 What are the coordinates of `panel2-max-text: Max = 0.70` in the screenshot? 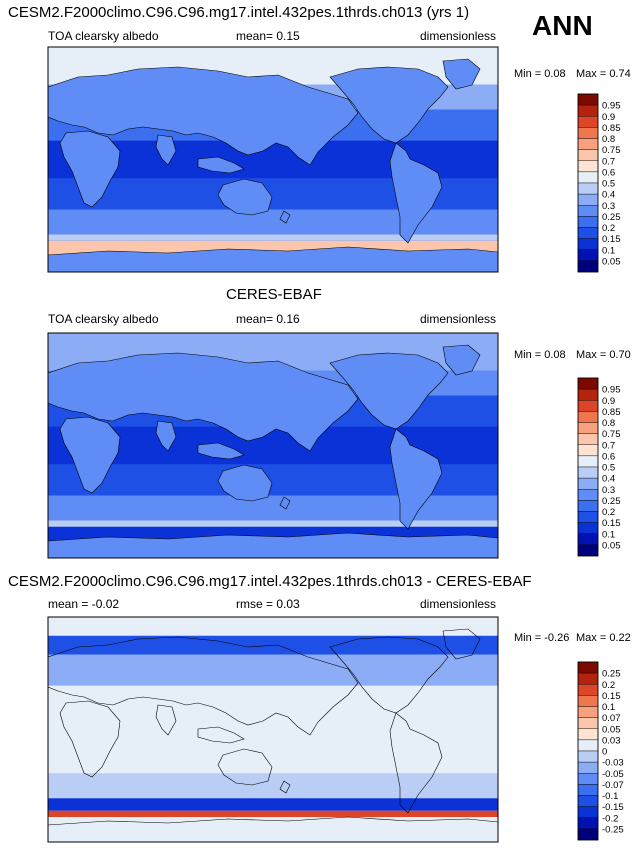 It's located at (603, 355).